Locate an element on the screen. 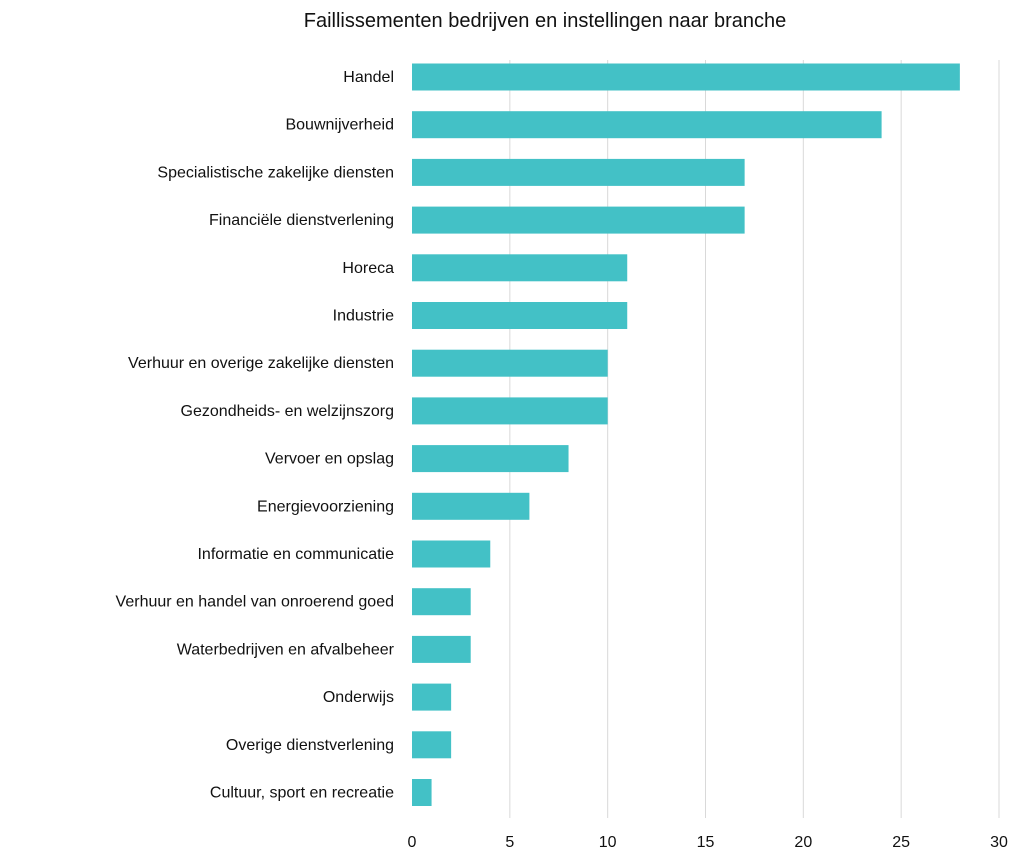  x-tick-label: 15 is located at coordinates (706, 842).